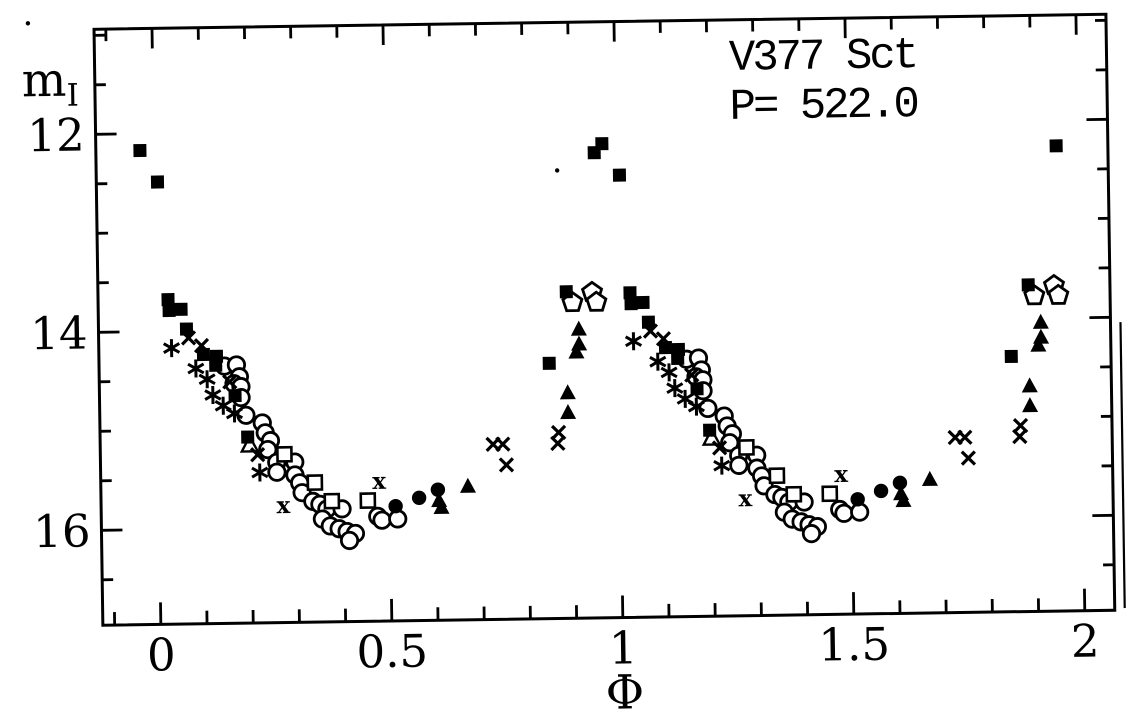  Describe the element at coordinates (624, 693) in the screenshot. I see `x-axis-label: Φ` at that location.